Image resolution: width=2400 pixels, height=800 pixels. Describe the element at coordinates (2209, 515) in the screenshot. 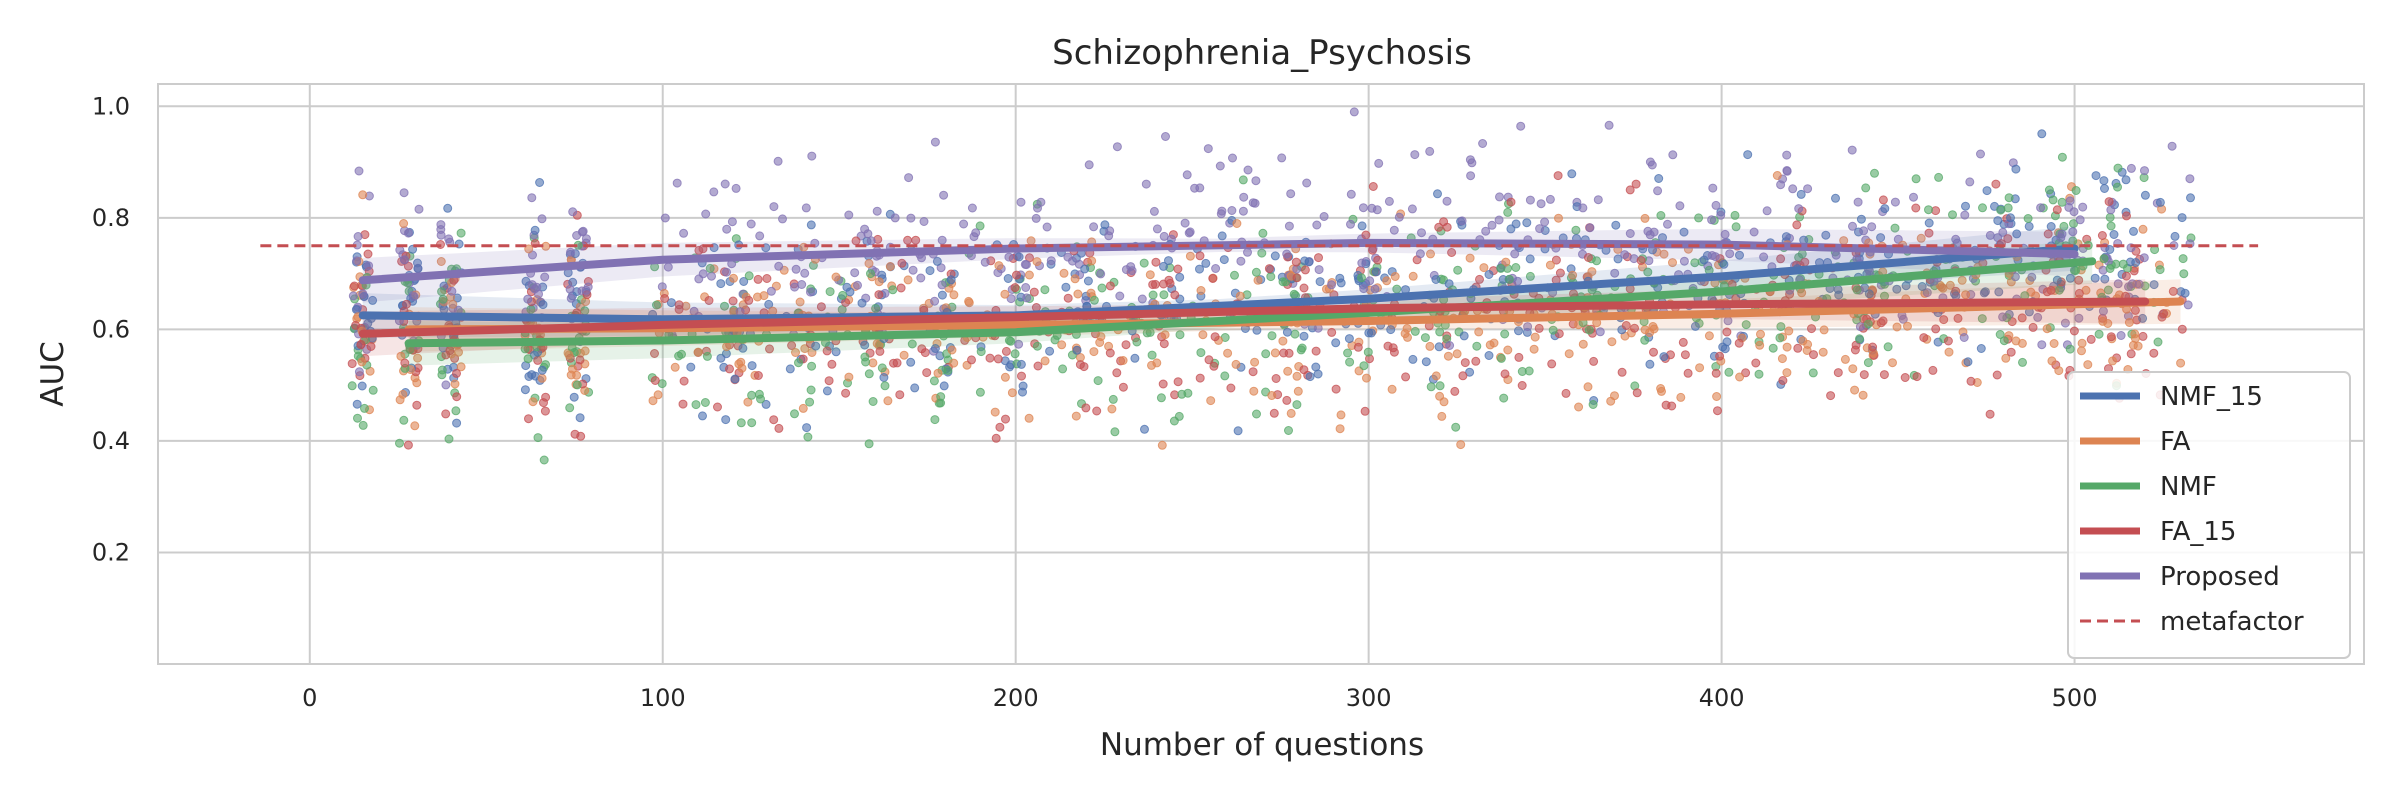

I see `legend: NMF_15 FA NMF FA_15 Proposed metafactor` at that location.